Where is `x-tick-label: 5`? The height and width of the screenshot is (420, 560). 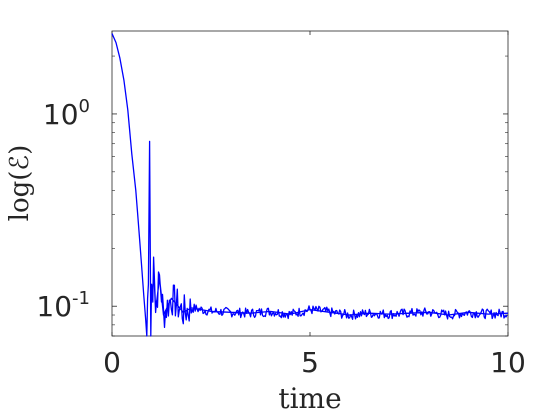
x-tick-label: 5 is located at coordinates (310, 362).